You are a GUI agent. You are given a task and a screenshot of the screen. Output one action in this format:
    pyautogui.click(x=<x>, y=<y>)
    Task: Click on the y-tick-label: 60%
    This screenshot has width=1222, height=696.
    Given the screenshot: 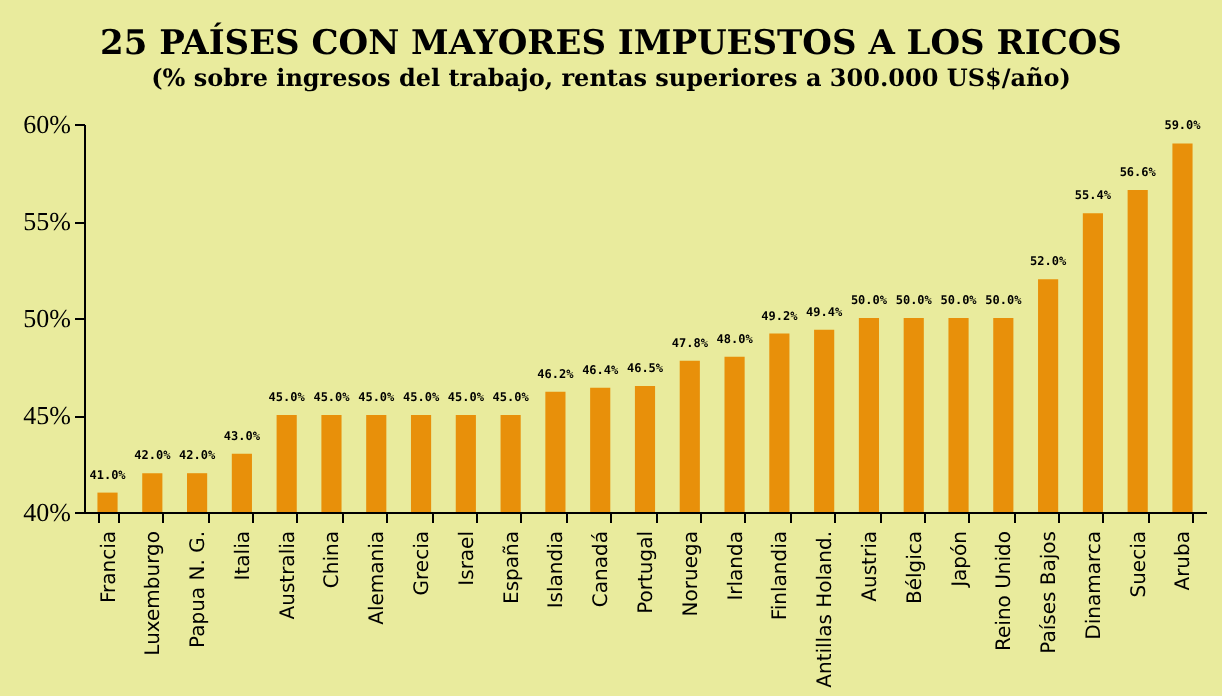 What is the action you would take?
    pyautogui.click(x=47, y=124)
    